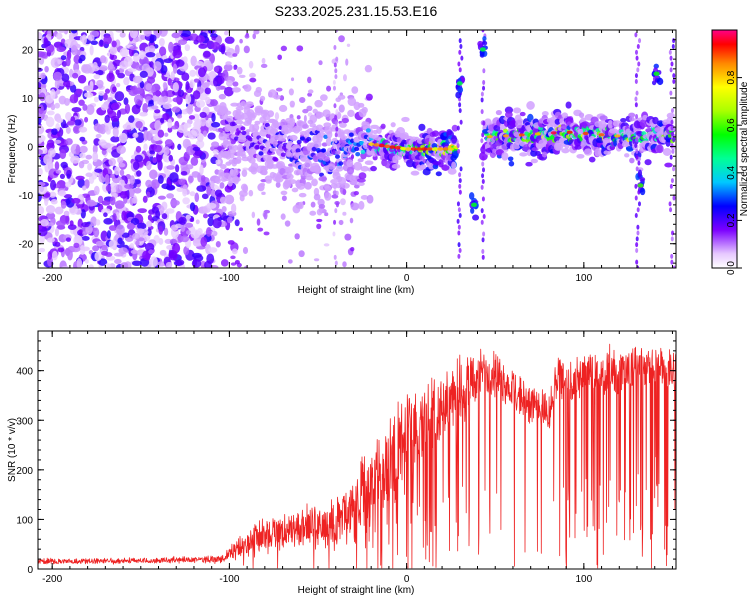 Image resolution: width=750 pixels, height=600 pixels. Describe the element at coordinates (724, 149) in the screenshot. I see `colorbar-gradient` at that location.